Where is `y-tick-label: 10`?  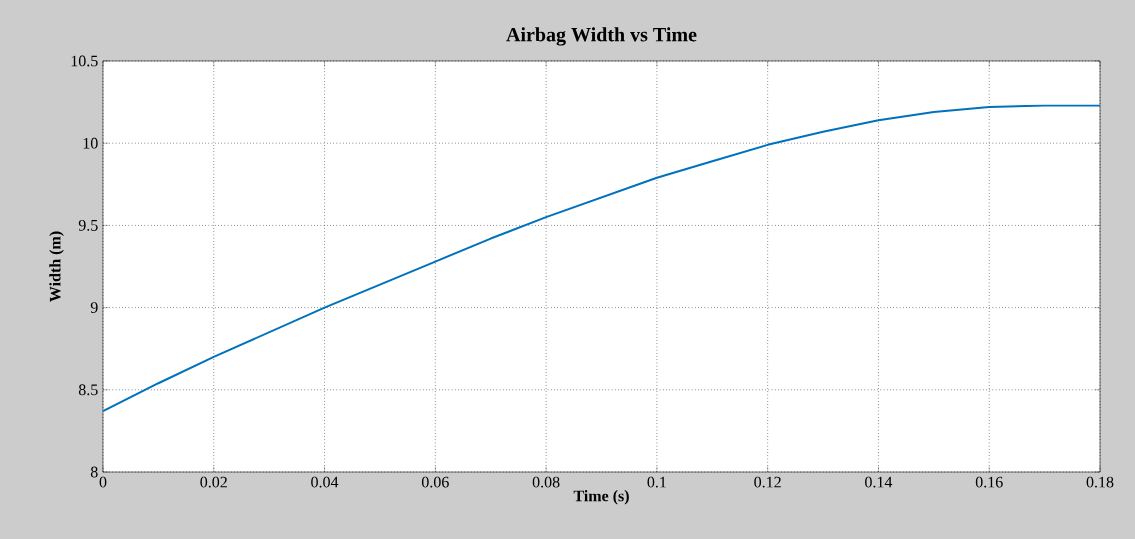 y-tick-label: 10 is located at coordinates (90, 143).